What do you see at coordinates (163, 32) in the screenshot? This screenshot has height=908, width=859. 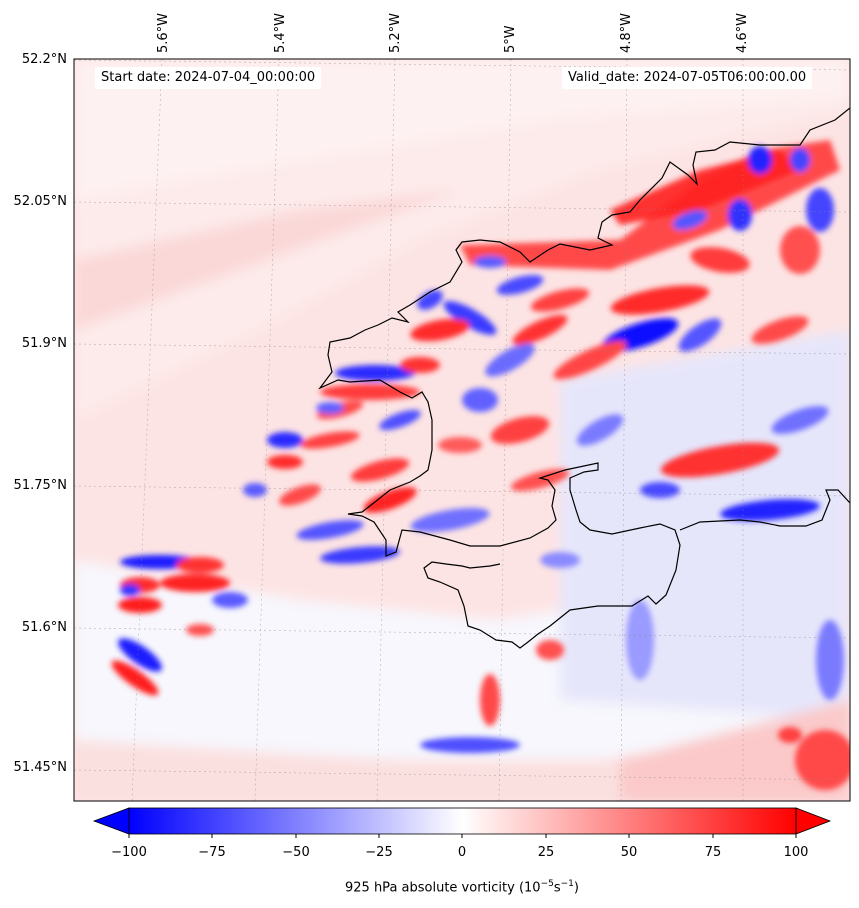 I see `lon-tick-label: 5.6°W` at bounding box center [163, 32].